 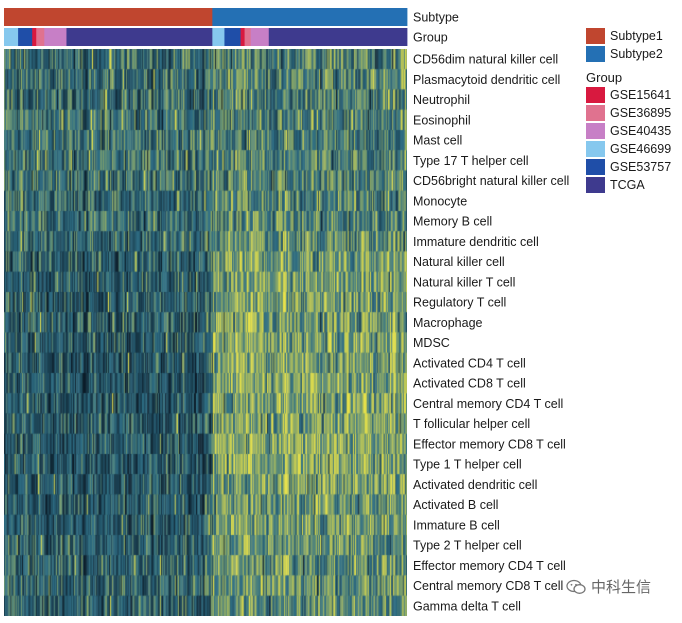 I want to click on row-label: Effector memory CD4 T cell, so click(x=489, y=566).